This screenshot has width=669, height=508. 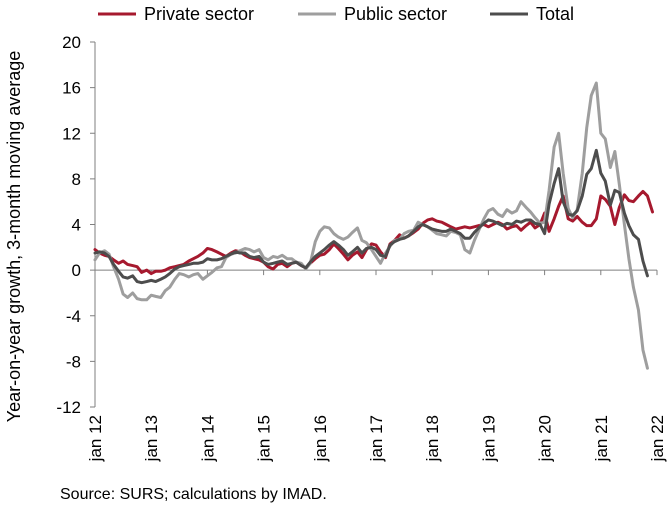 I want to click on source-note: Source: SURS; calculations by IMAD., so click(x=193, y=494).